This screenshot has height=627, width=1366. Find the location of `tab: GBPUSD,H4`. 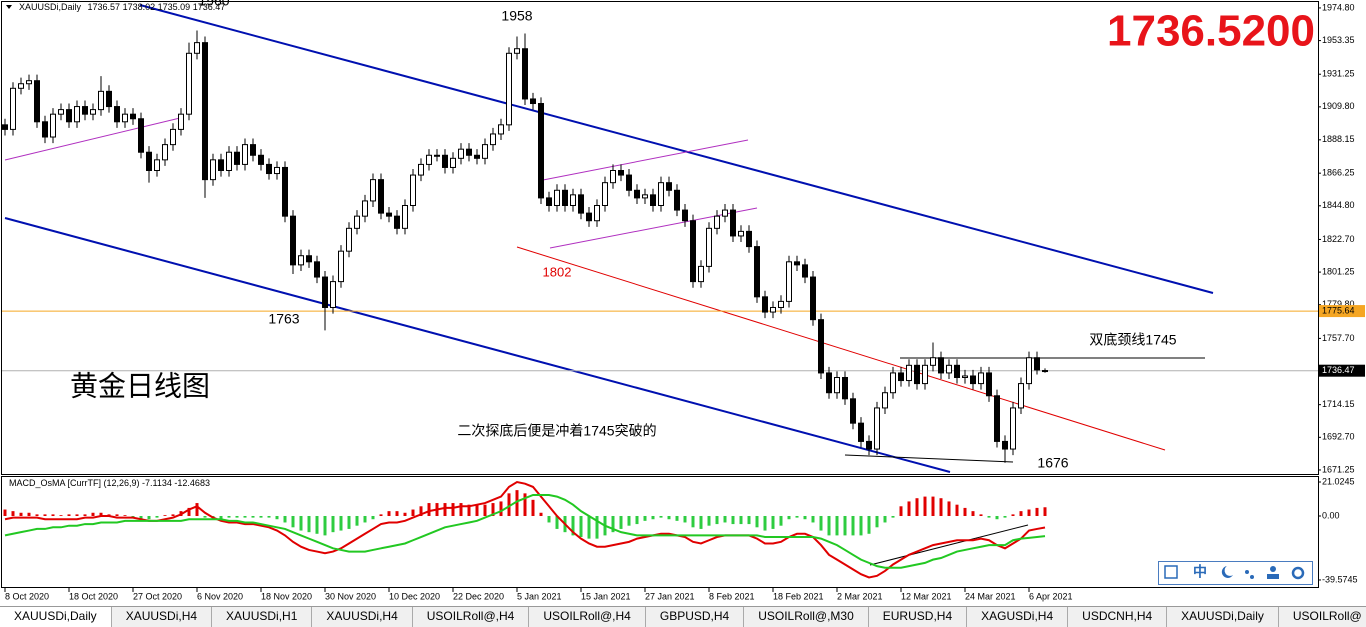

tab: GBPUSD,H4 is located at coordinates (695, 617).